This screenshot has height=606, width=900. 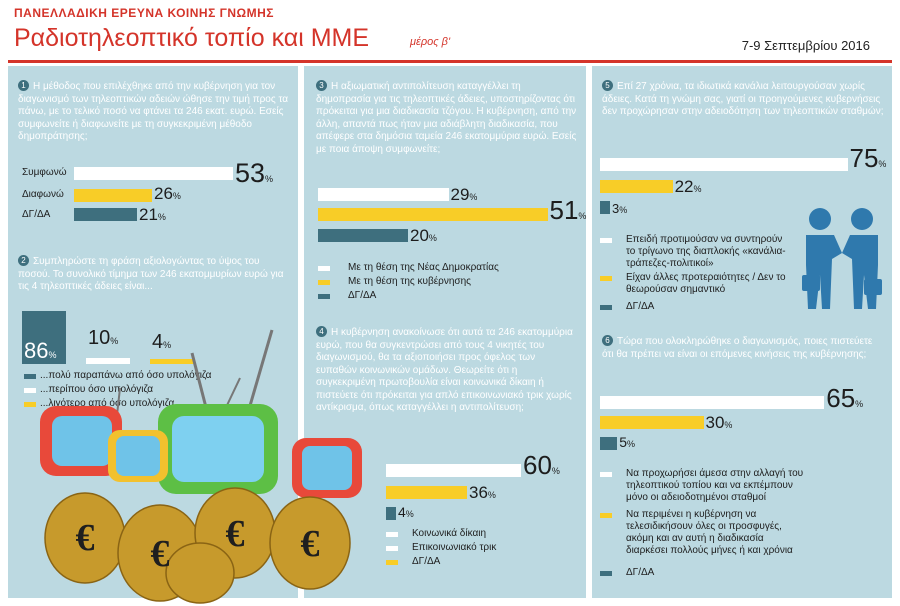 What do you see at coordinates (842, 258) in the screenshot?
I see `handshake-icon` at bounding box center [842, 258].